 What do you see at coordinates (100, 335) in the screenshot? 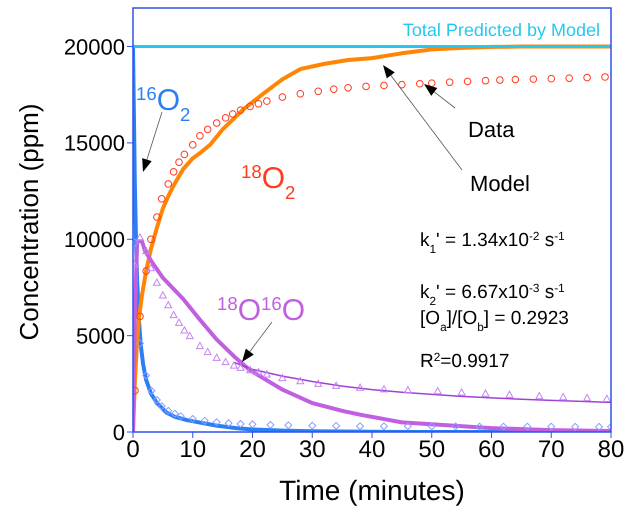
I see `y-tick-label: 5000` at bounding box center [100, 335].